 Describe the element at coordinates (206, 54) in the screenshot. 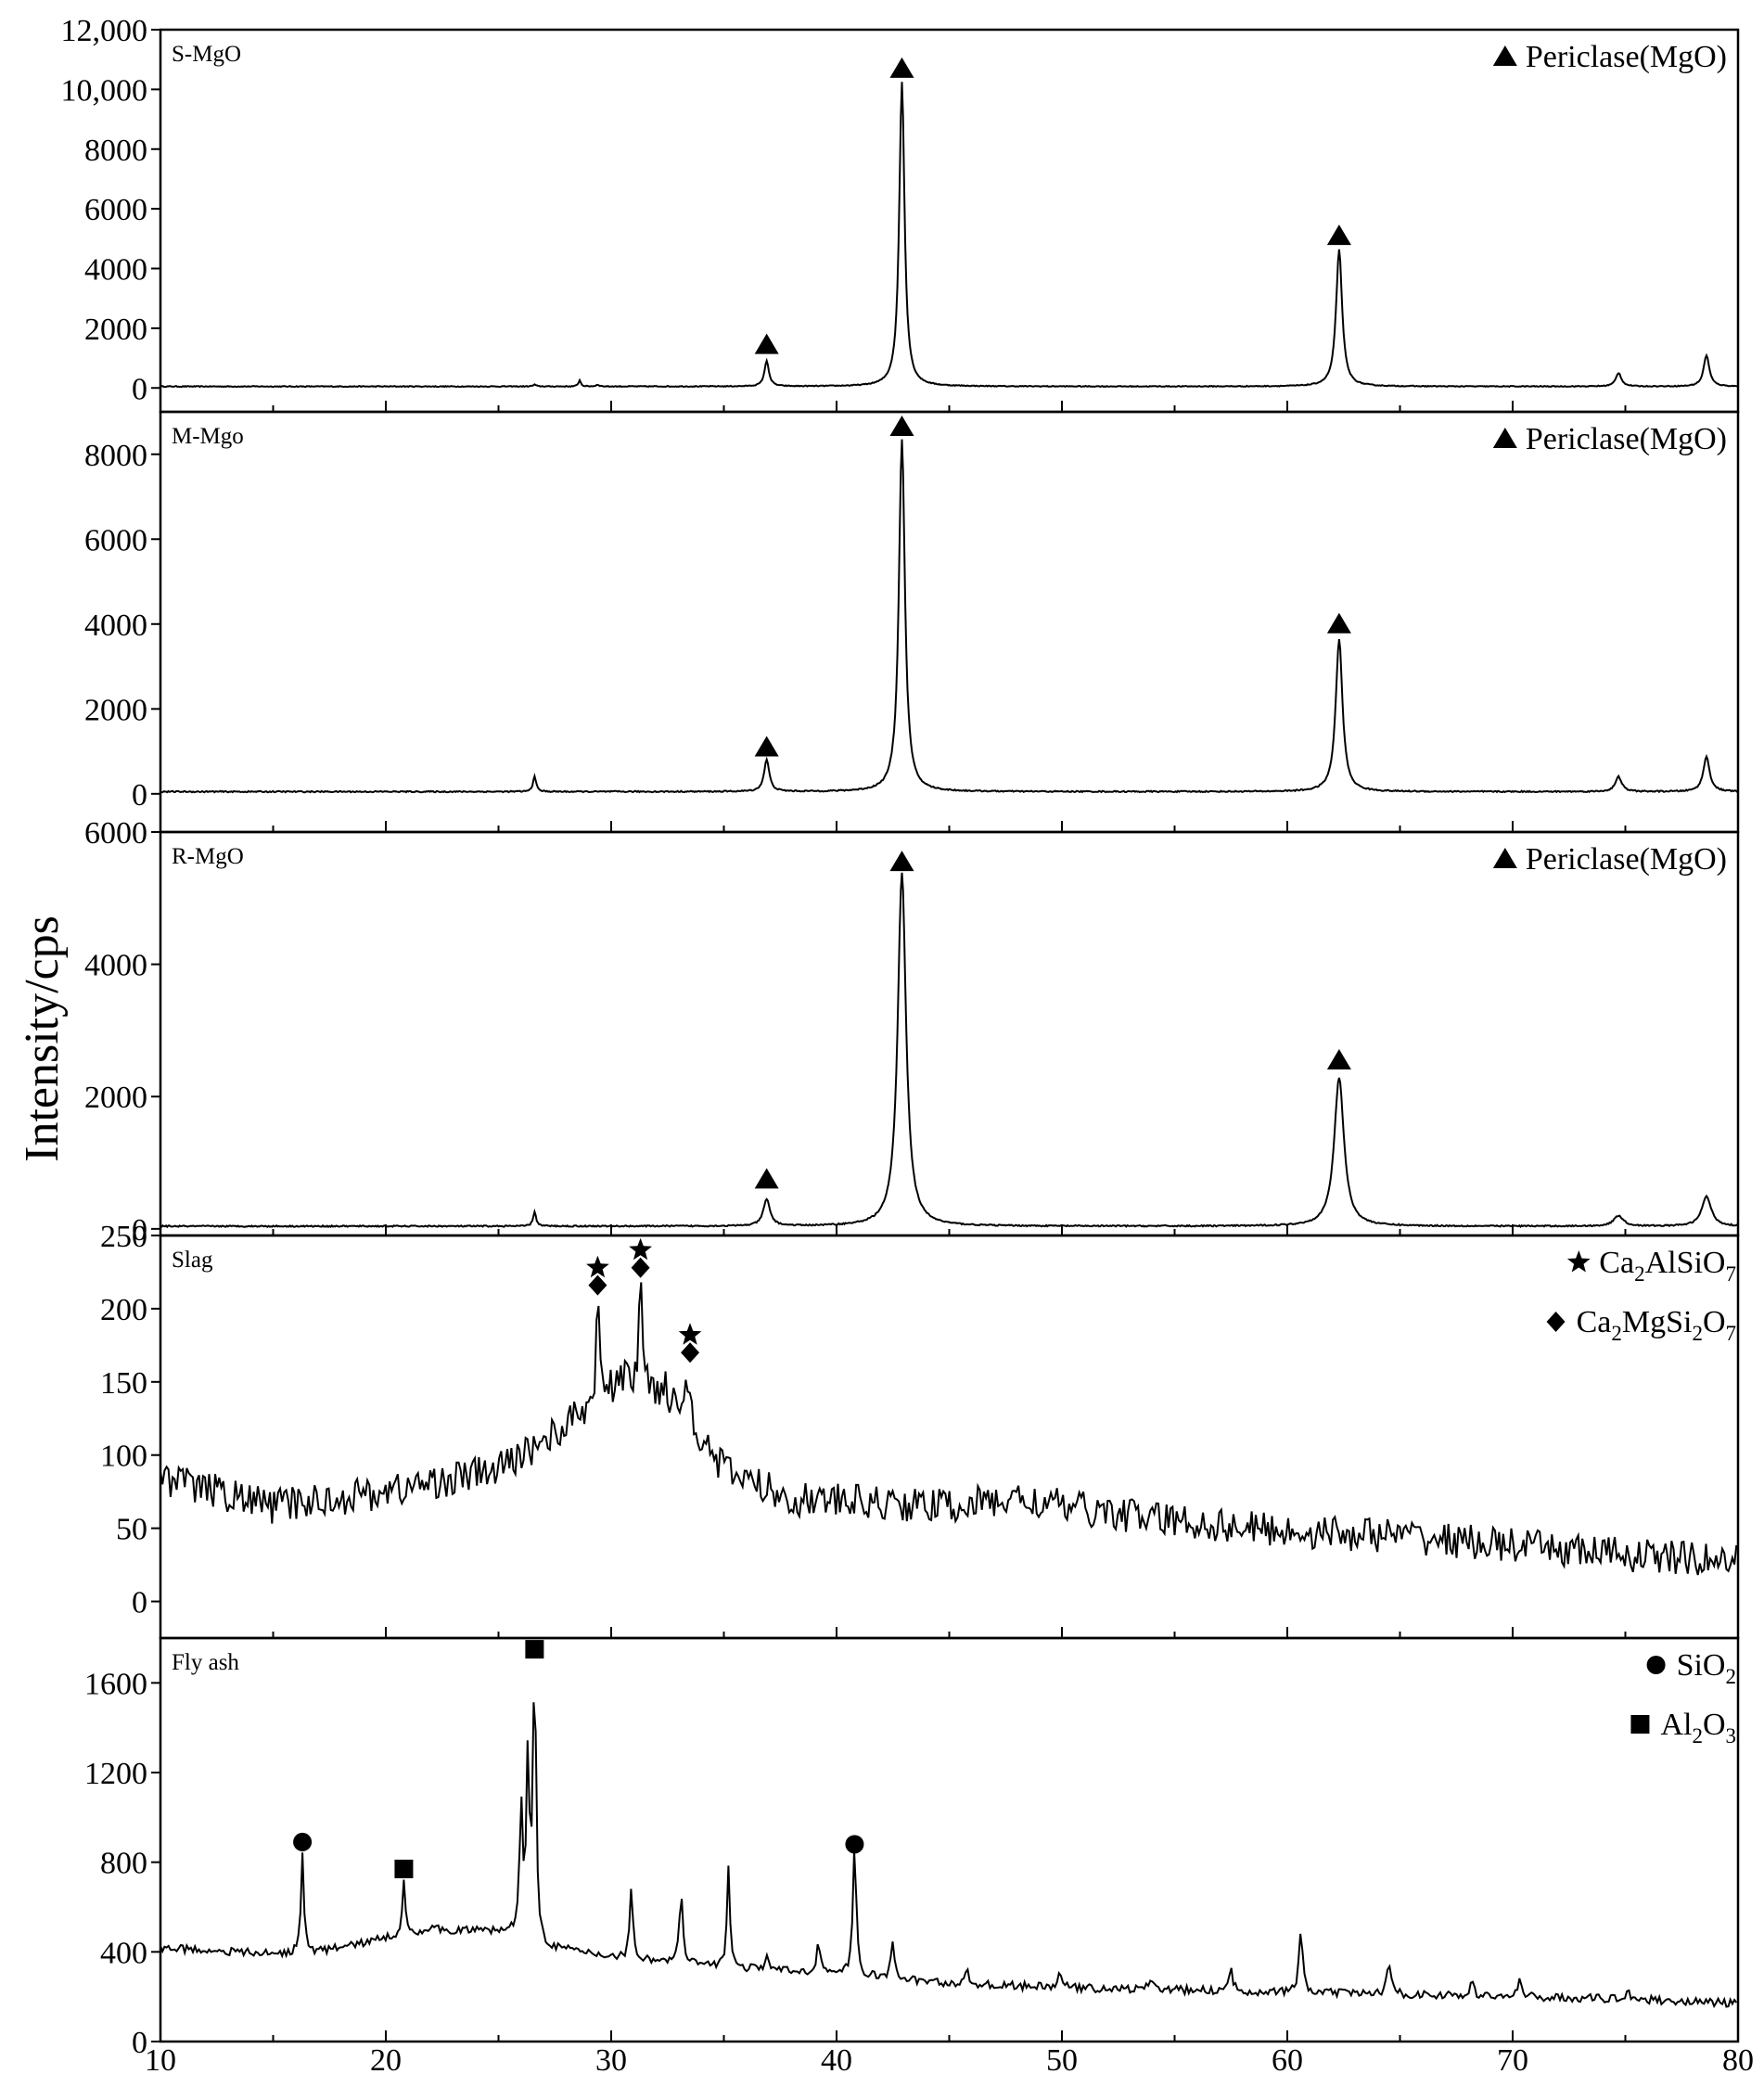

I see `panel-name: S-MgO` at that location.